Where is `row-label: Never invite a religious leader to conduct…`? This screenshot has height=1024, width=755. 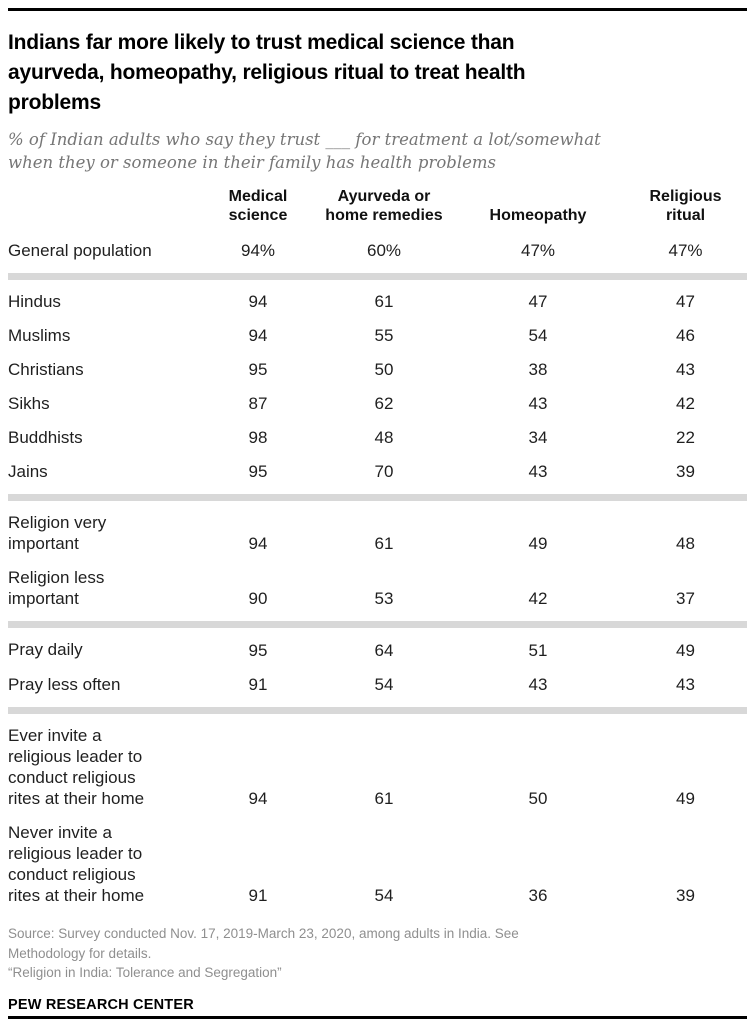 row-label: Never invite a religious leader to conduct… is located at coordinates (76, 864).